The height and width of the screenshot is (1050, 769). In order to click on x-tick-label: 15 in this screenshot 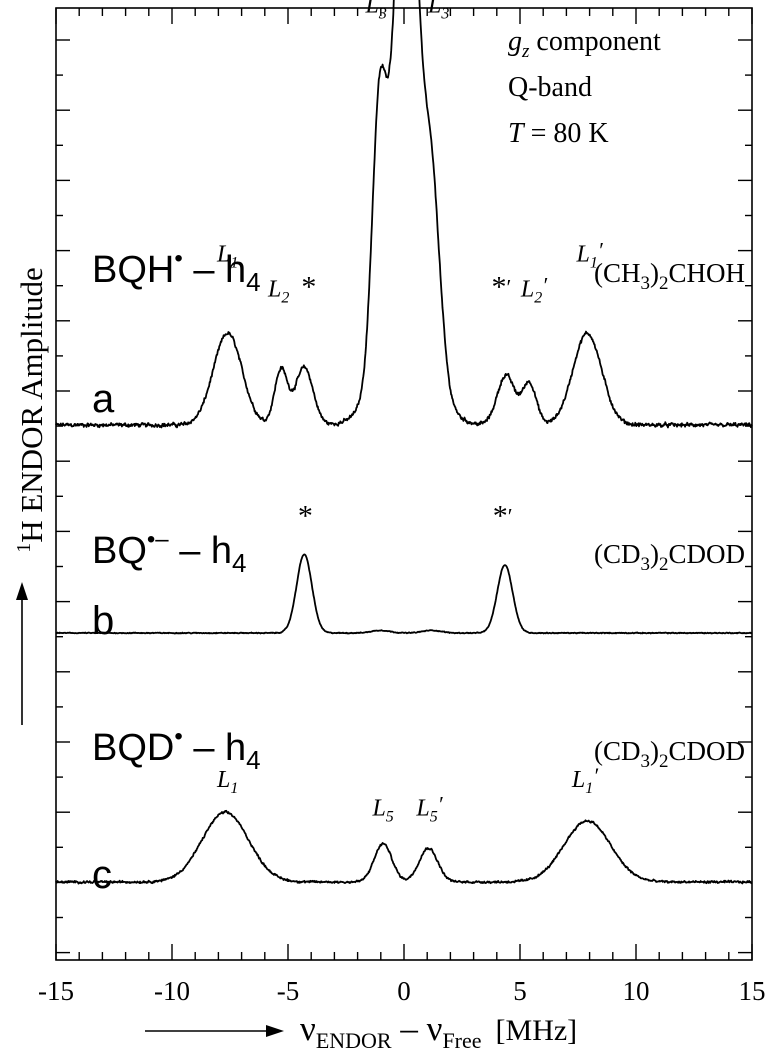, I will do `click(752, 991)`.